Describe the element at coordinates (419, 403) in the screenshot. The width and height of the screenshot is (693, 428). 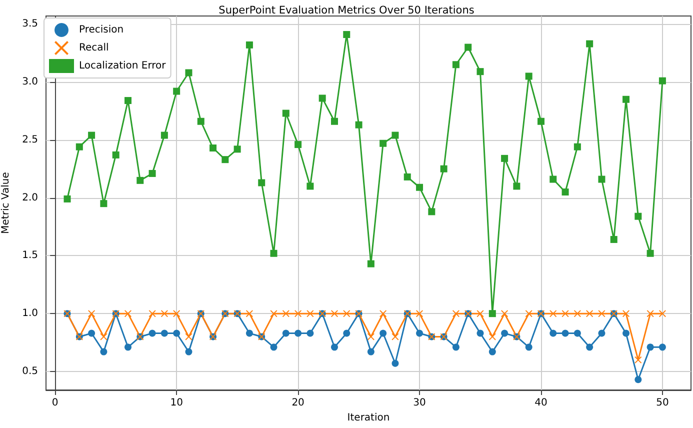
I see `x-tick-label: 30` at that location.